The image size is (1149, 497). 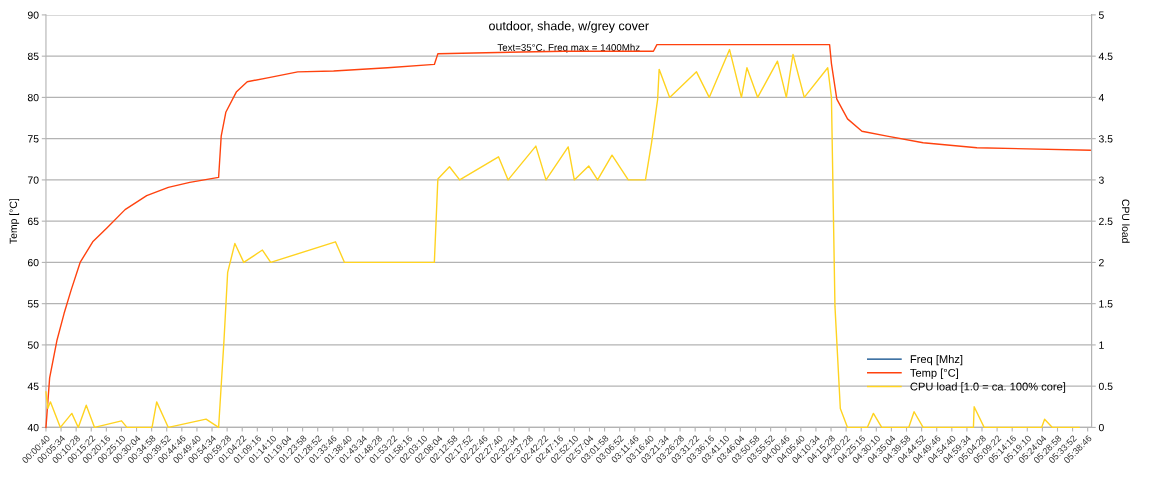 What do you see at coordinates (569, 27) in the screenshot?
I see `chart-title: outdoor, shade, w/grey cover` at bounding box center [569, 27].